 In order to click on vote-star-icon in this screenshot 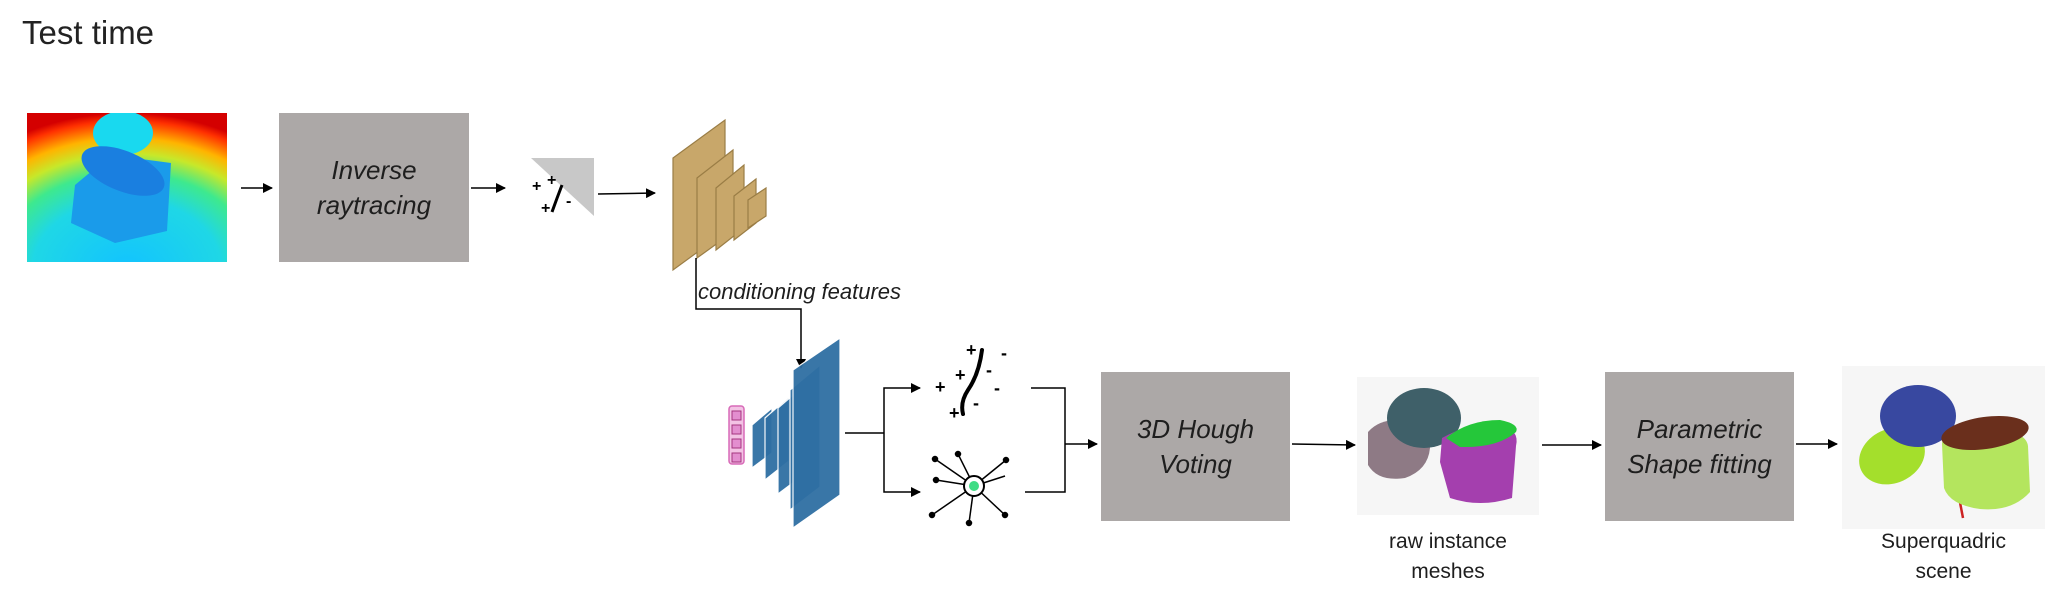, I will do `click(969, 488)`.